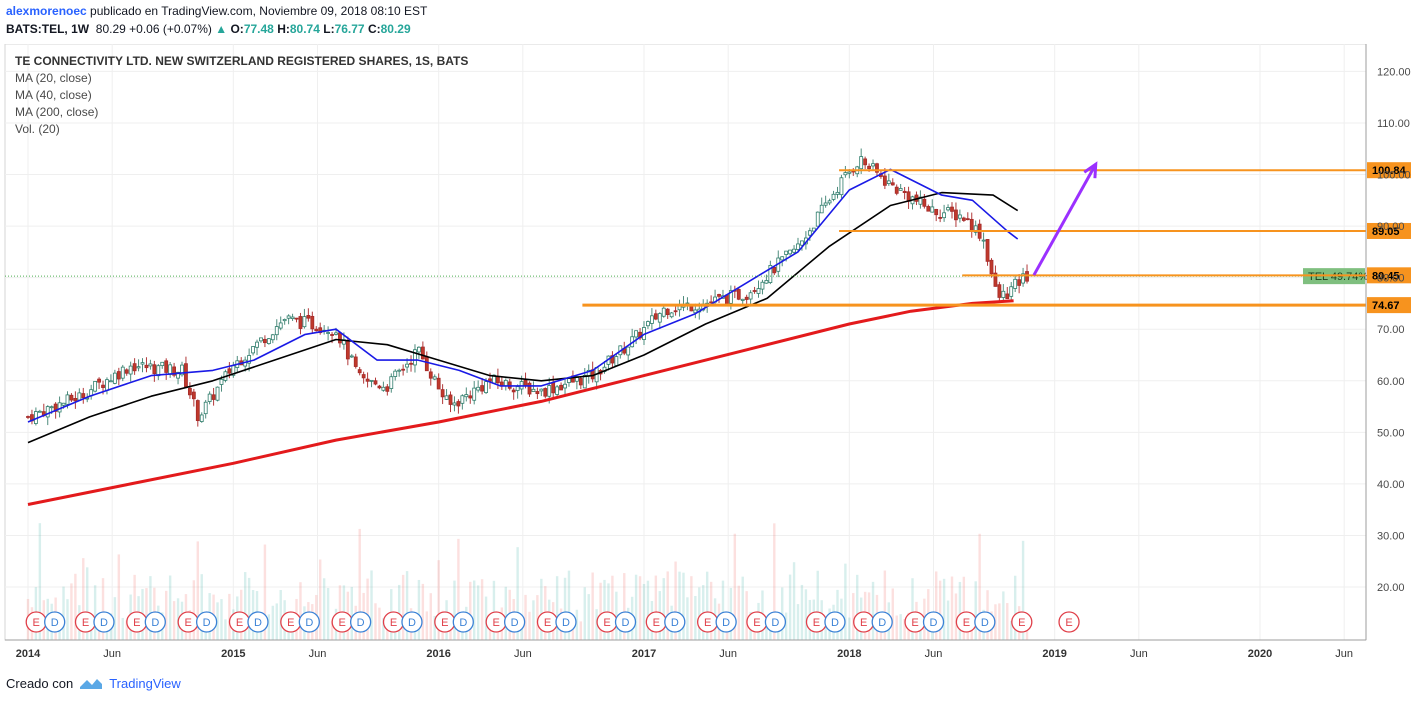  What do you see at coordinates (46, 11) in the screenshot?
I see `author-link: alexmorenoec` at bounding box center [46, 11].